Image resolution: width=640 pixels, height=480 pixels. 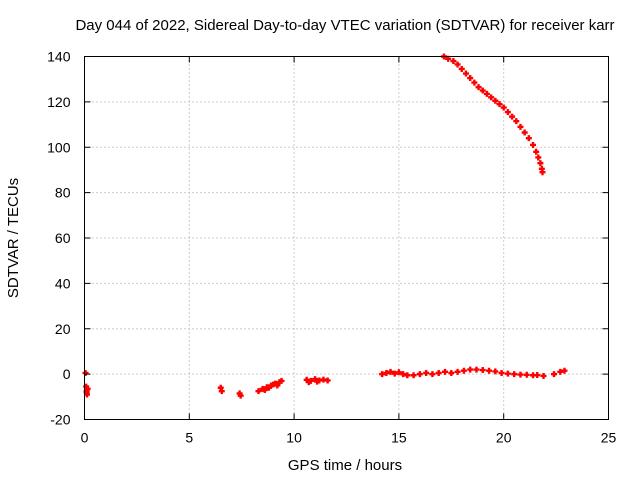 I want to click on x-tick-label: 20, so click(x=504, y=438).